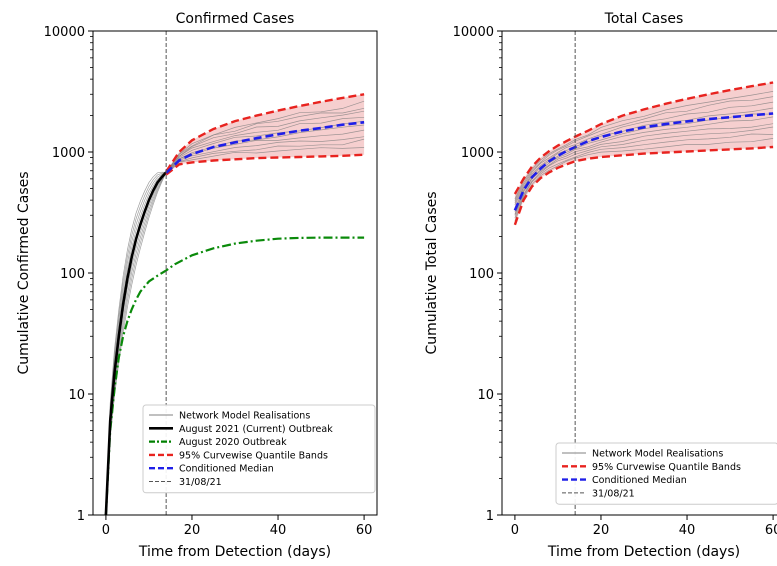 The image size is (777, 566). Describe the element at coordinates (265, 147) in the screenshot. I see `confirmed-cases-median-line` at that location.